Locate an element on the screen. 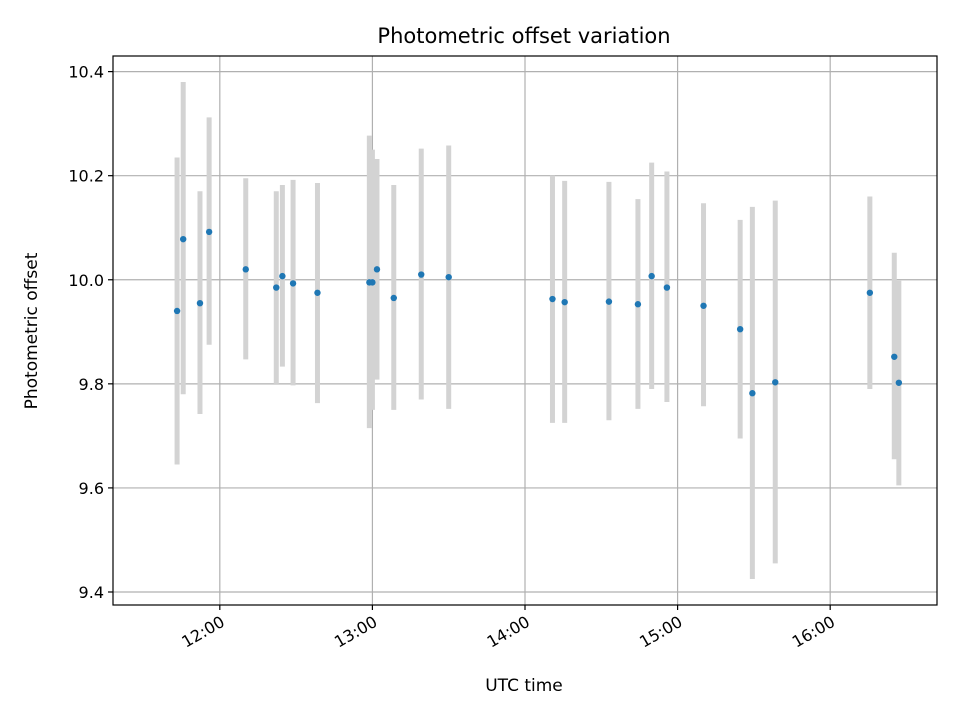  x-axis-label: UTC time is located at coordinates (524, 686).